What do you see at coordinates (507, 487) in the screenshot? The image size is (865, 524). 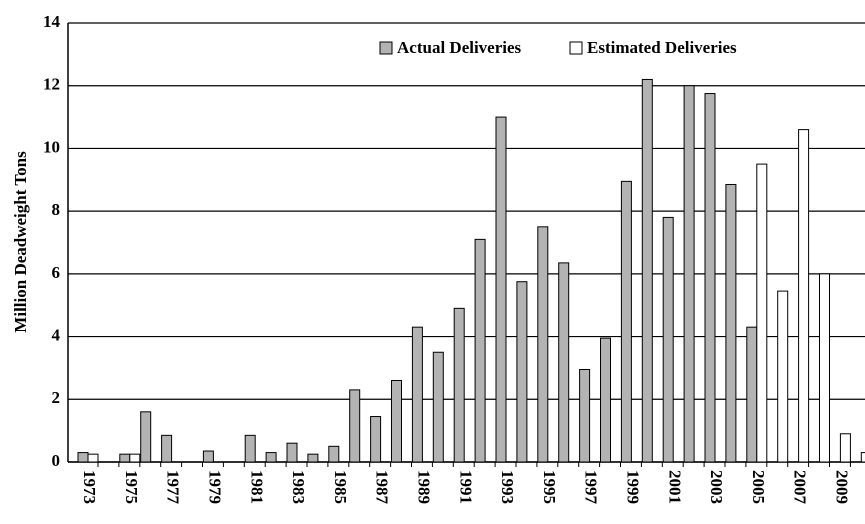 I see `x-tick-label: 1993` at bounding box center [507, 487].